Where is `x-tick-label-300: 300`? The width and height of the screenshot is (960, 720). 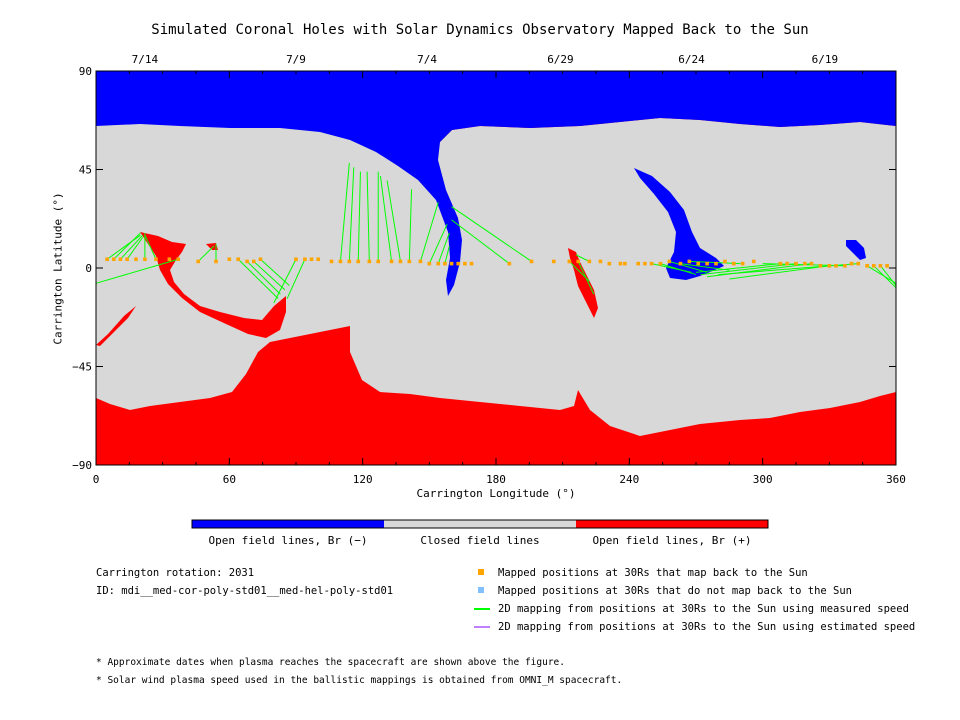 x-tick-label-300: 300 is located at coordinates (763, 479).